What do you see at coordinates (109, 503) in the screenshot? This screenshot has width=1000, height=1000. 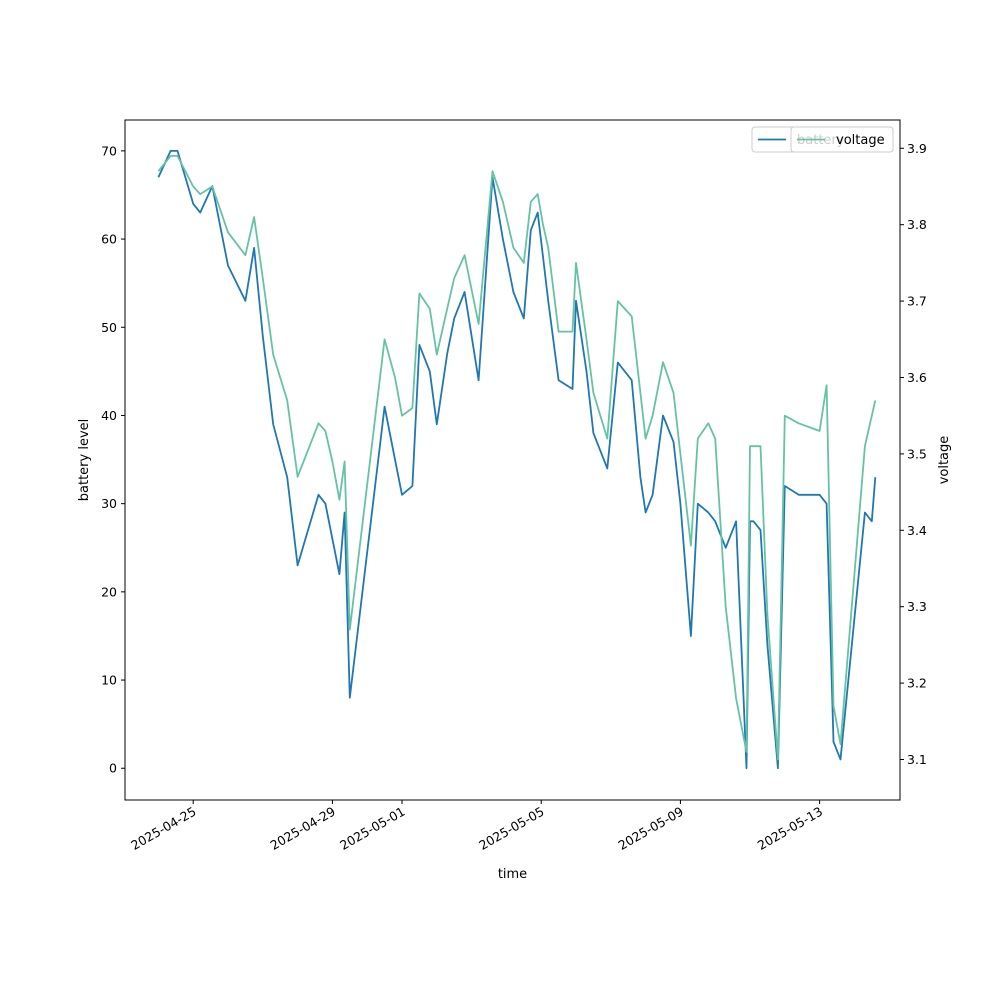 I see `y-left-tick-label: 30` at bounding box center [109, 503].